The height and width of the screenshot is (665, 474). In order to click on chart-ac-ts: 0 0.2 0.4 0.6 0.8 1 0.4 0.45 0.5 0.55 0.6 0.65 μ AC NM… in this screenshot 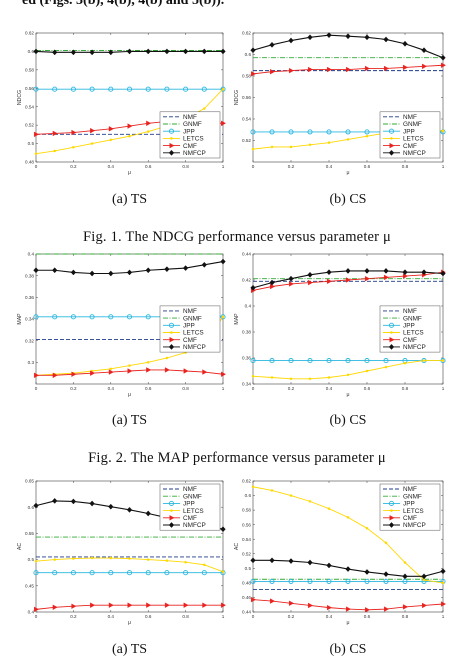, I will do `click(122, 552)`.